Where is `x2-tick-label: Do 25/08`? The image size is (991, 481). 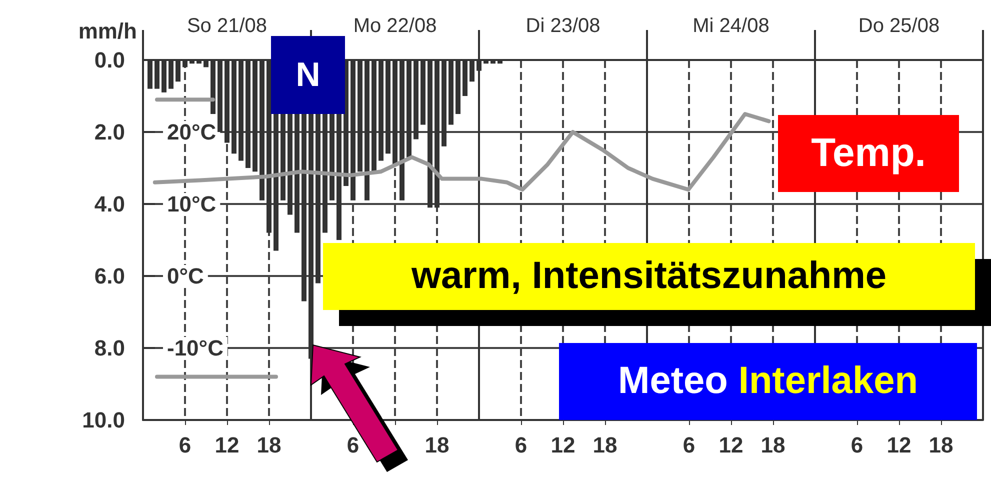 x2-tick-label: Do 25/08 is located at coordinates (899, 26).